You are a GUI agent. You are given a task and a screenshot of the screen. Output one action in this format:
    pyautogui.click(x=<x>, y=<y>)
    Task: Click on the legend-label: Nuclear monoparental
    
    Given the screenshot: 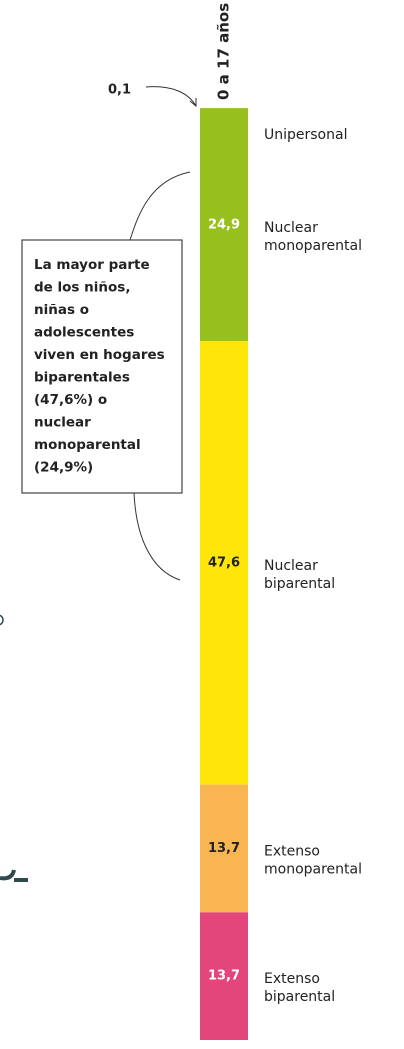 What is the action you would take?
    pyautogui.click(x=313, y=237)
    